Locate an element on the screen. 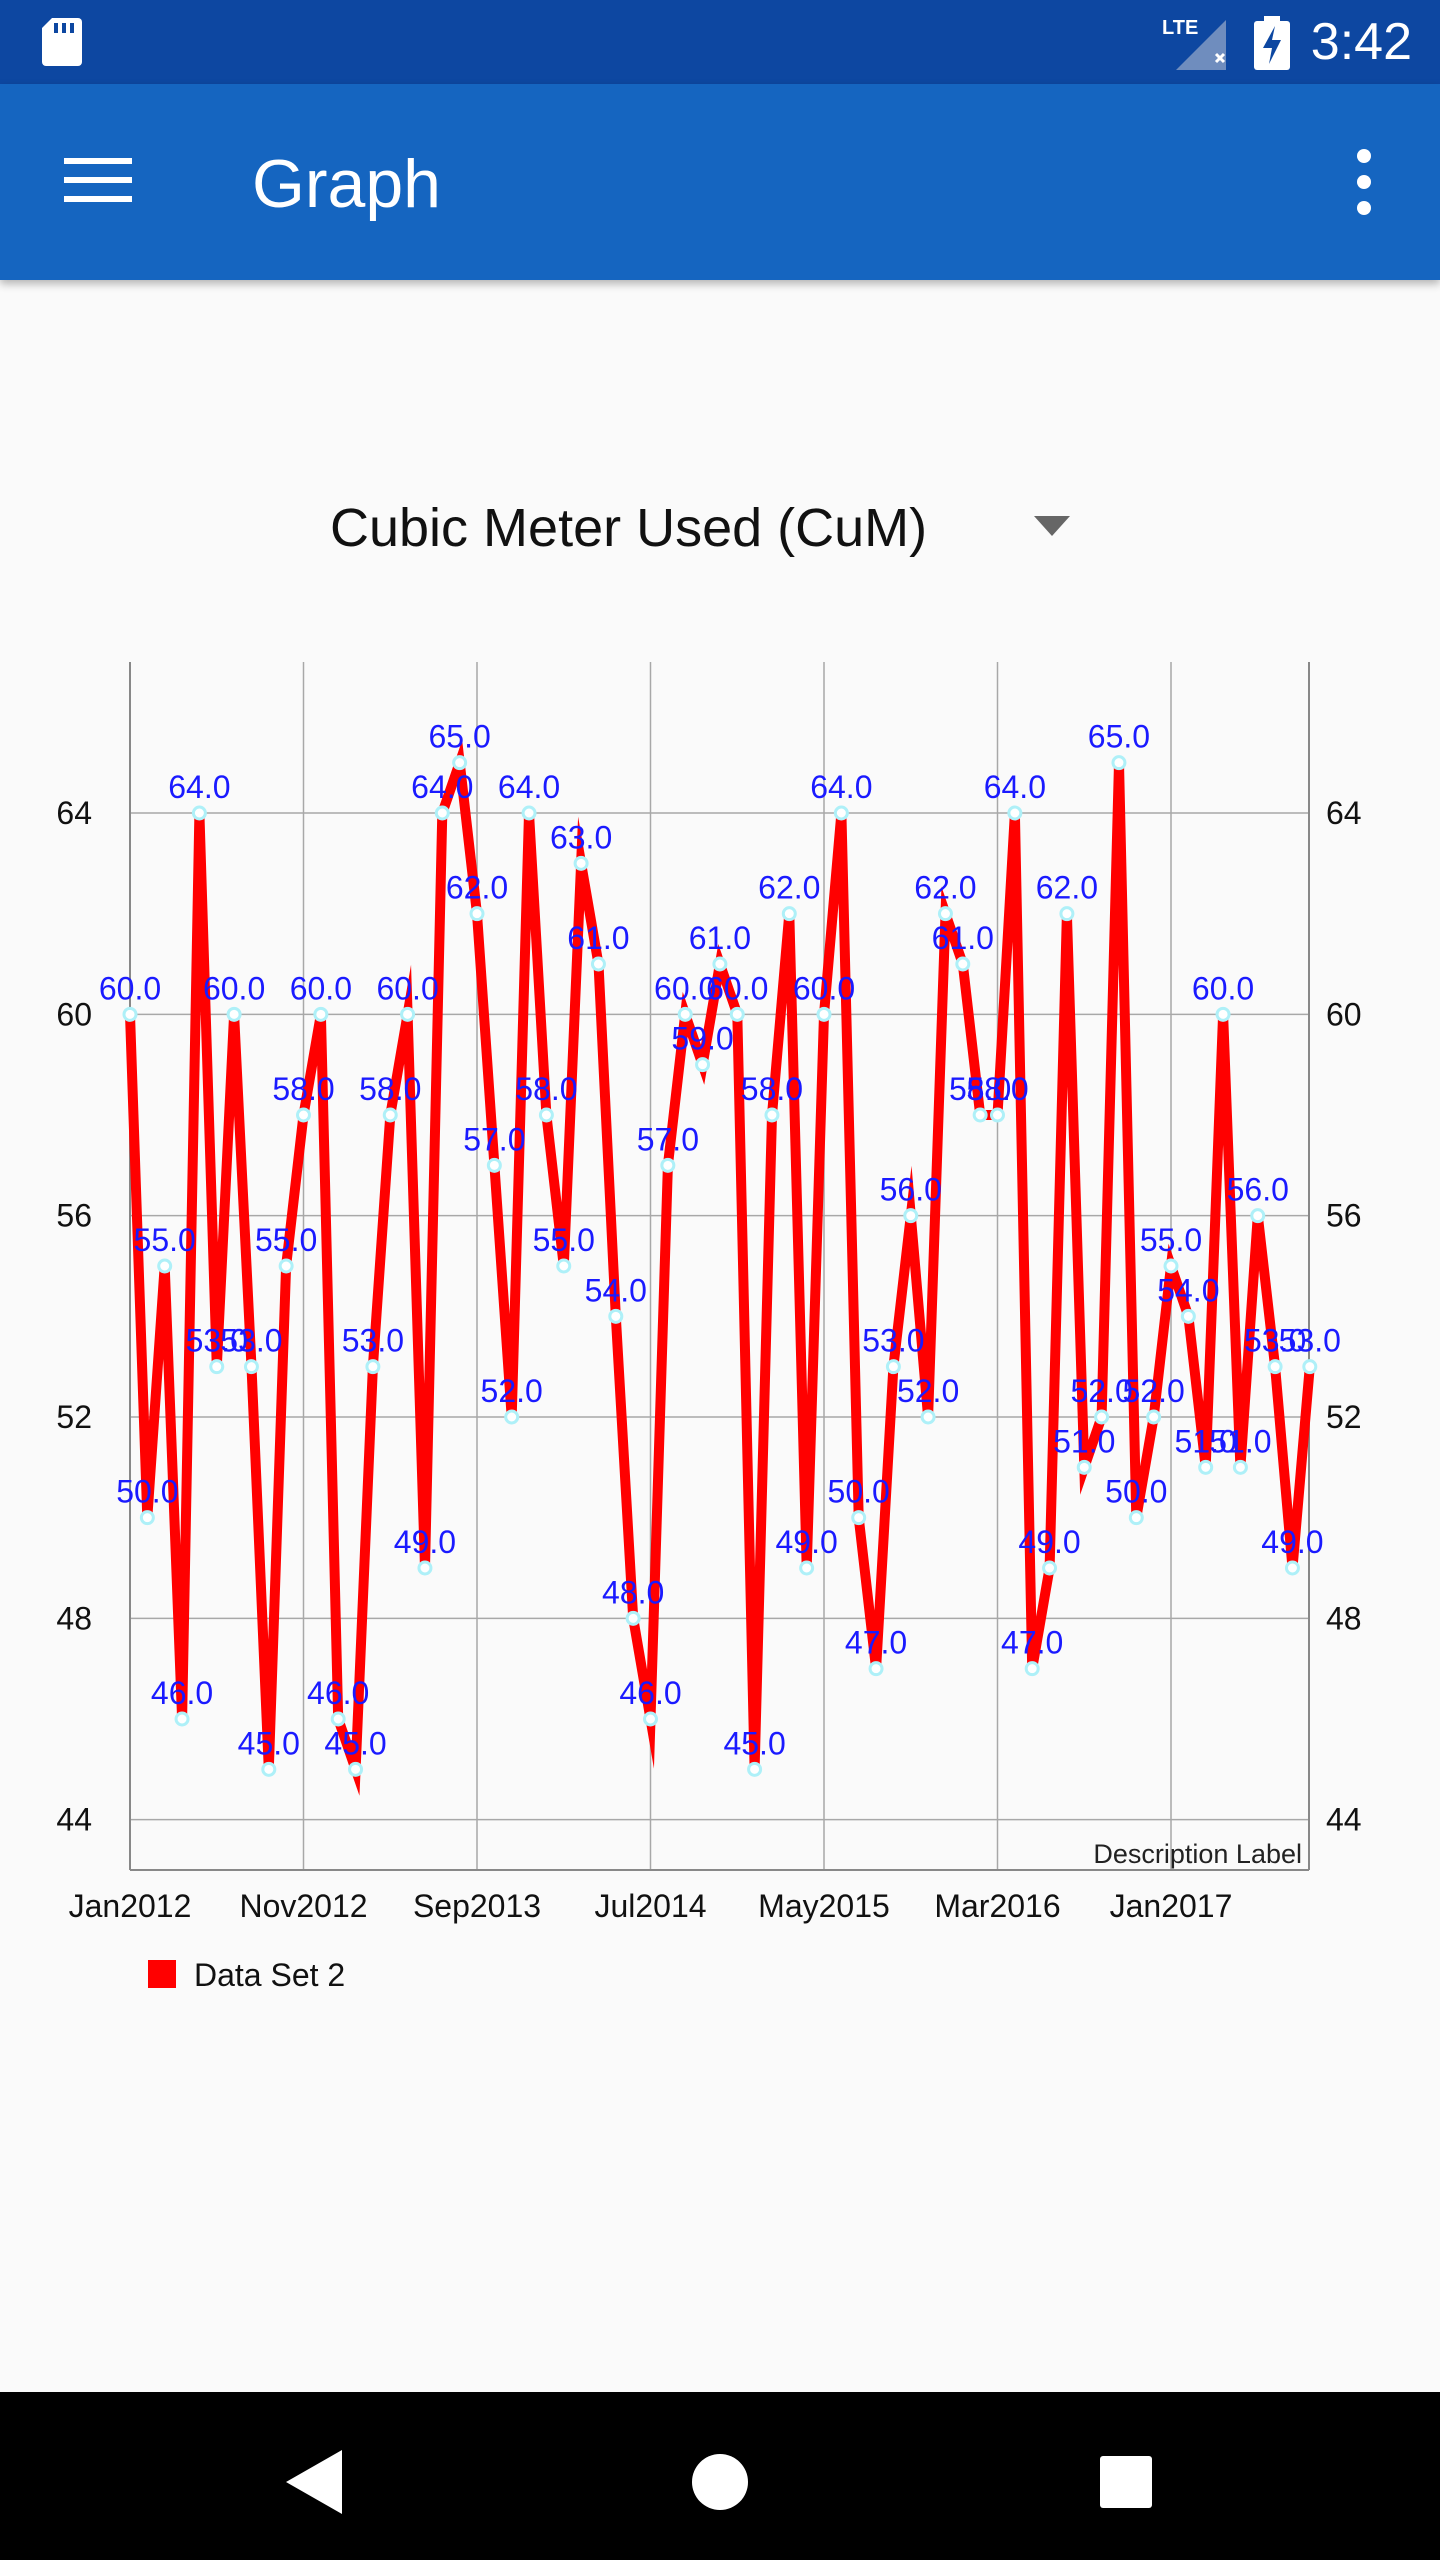 The width and height of the screenshot is (1440, 2560). value-label-46: 52.0 is located at coordinates (928, 1391).